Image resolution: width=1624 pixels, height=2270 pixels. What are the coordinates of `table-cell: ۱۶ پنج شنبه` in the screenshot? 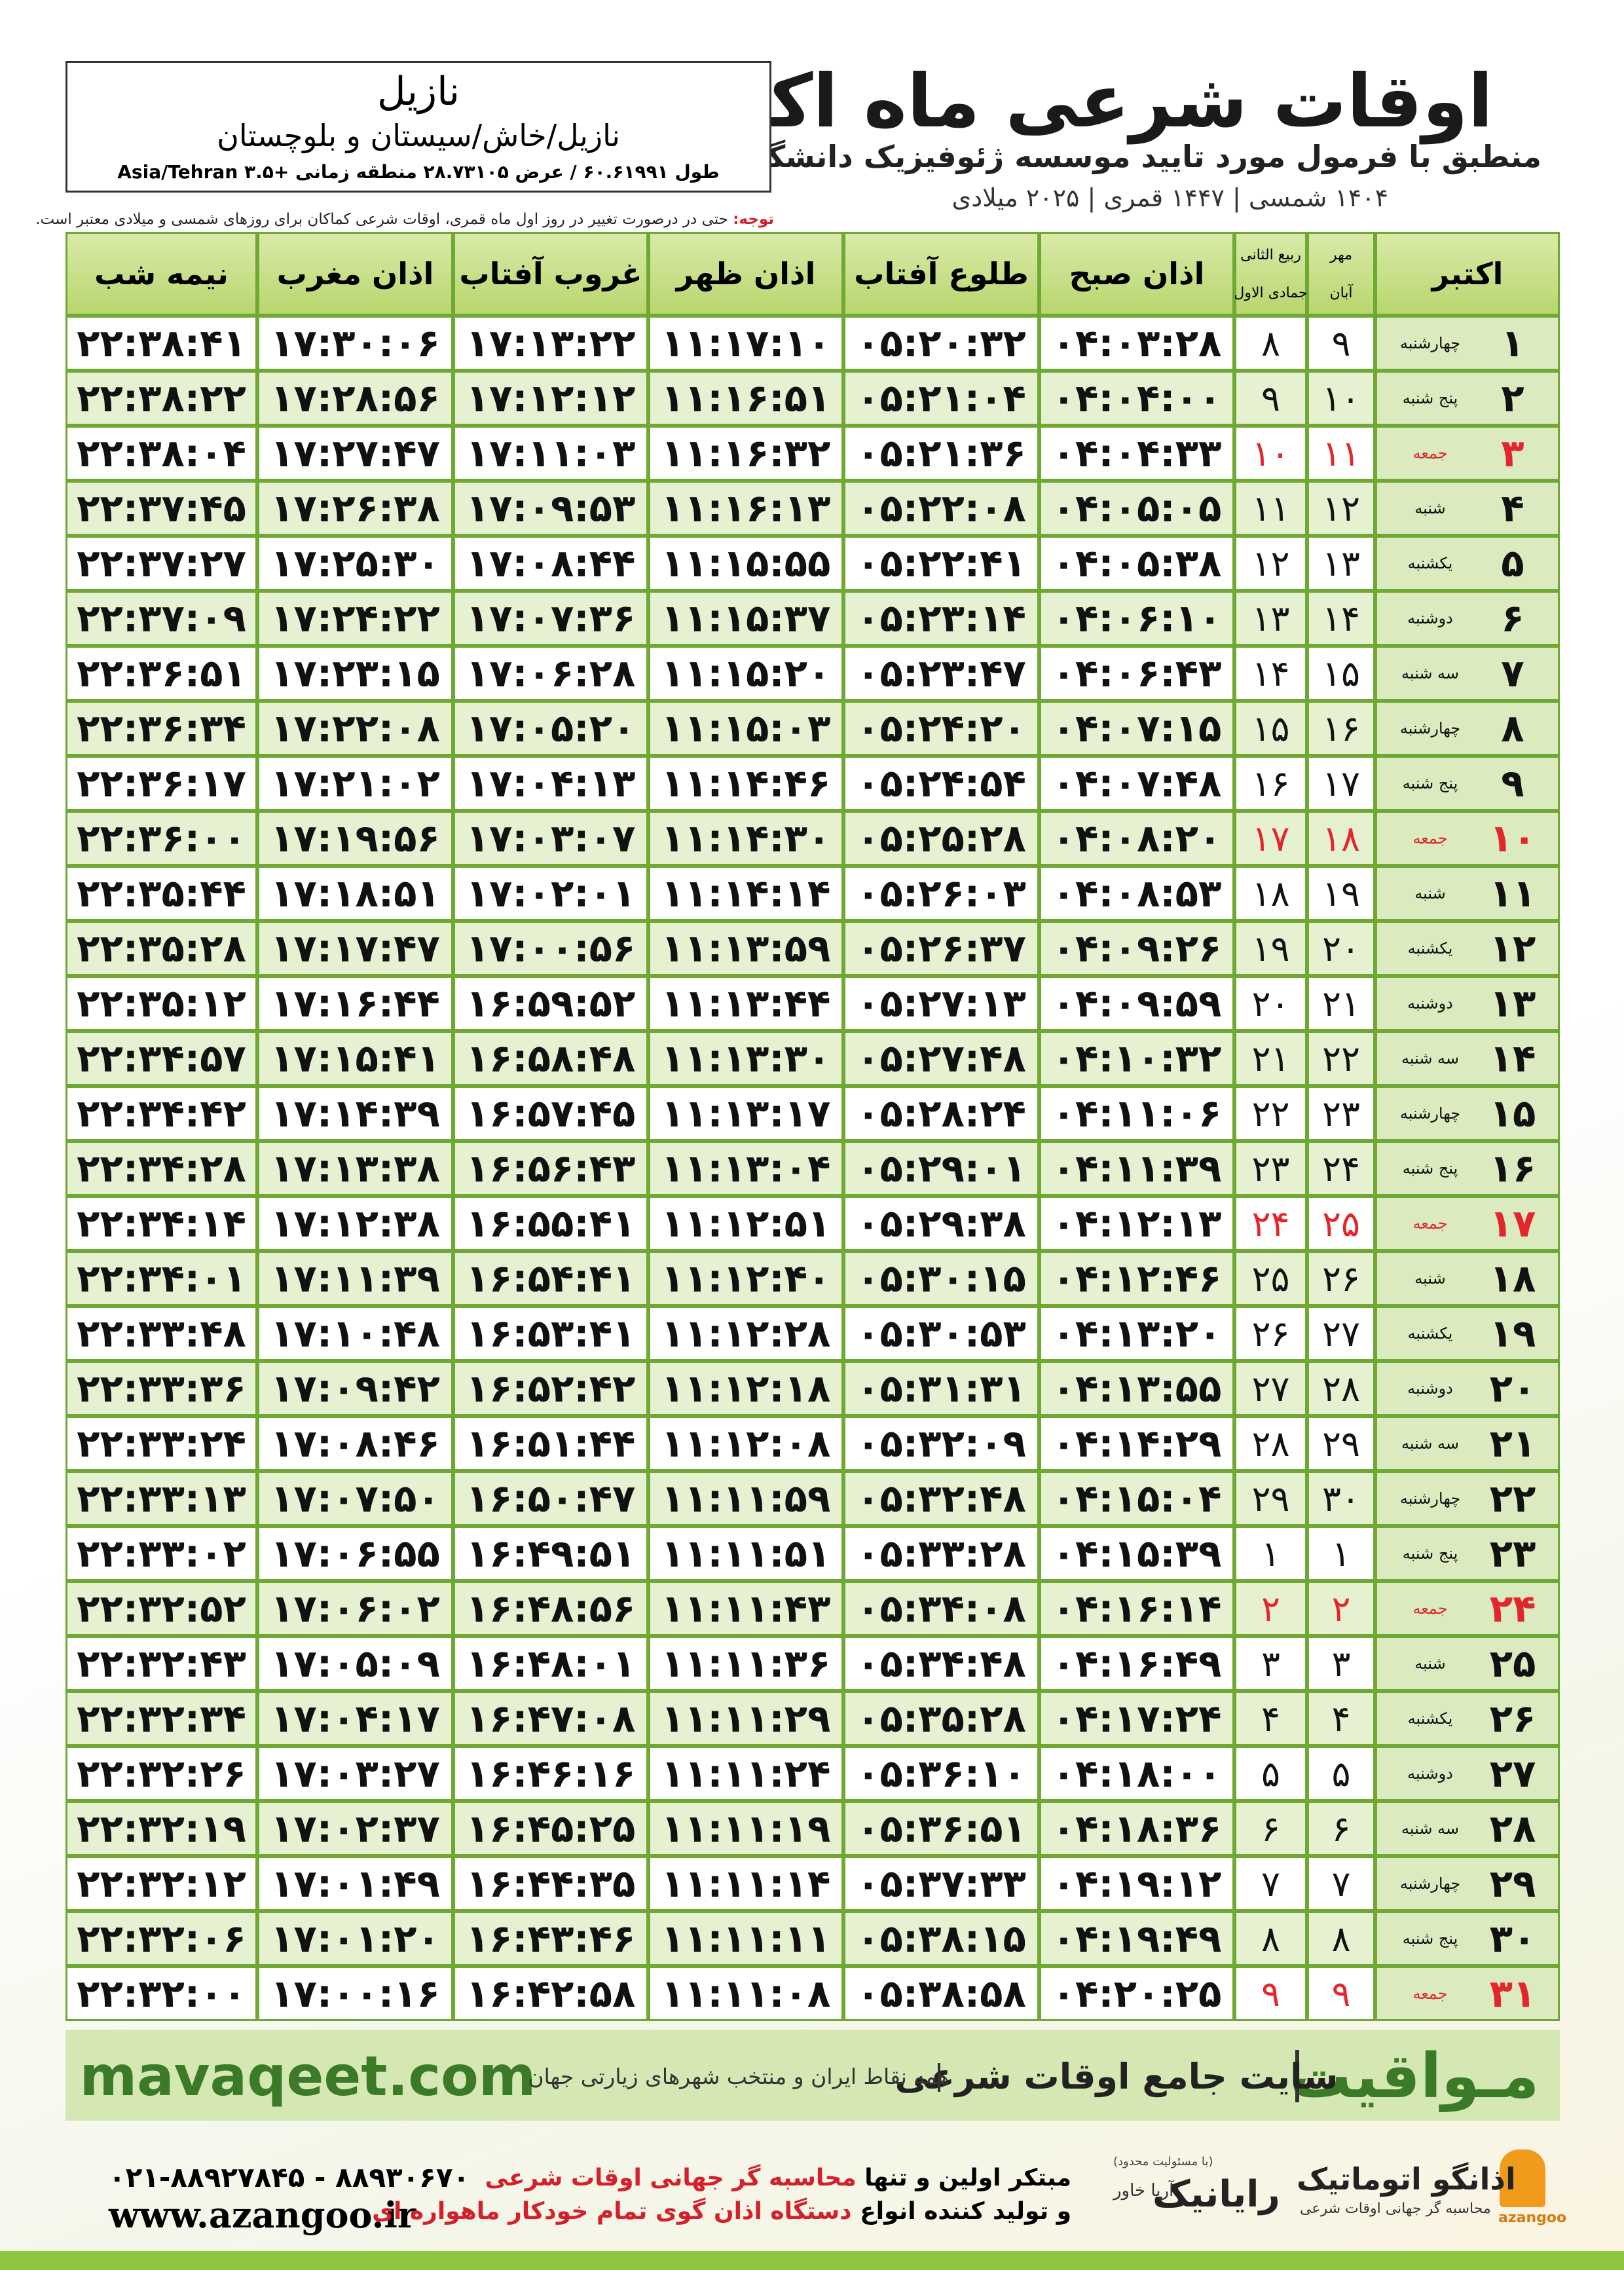 It's located at (1467, 1168).